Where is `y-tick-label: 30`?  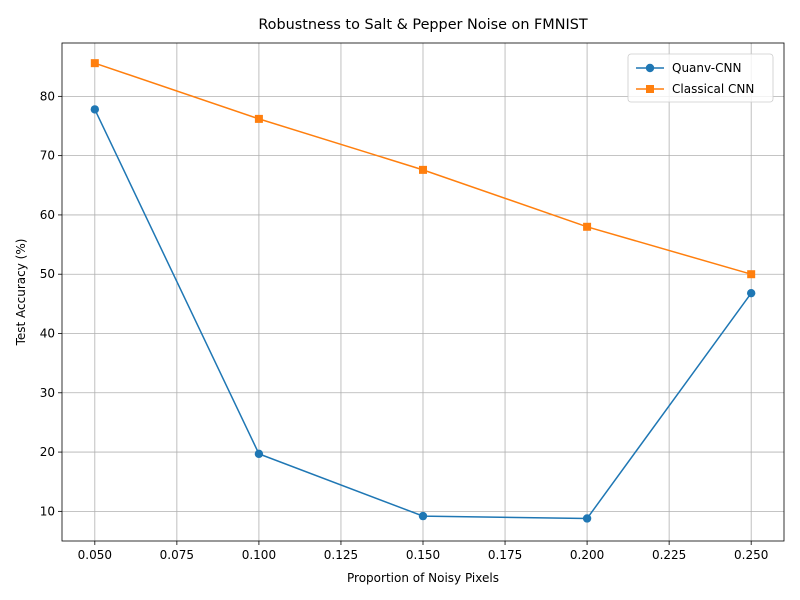 y-tick-label: 30 is located at coordinates (47, 393).